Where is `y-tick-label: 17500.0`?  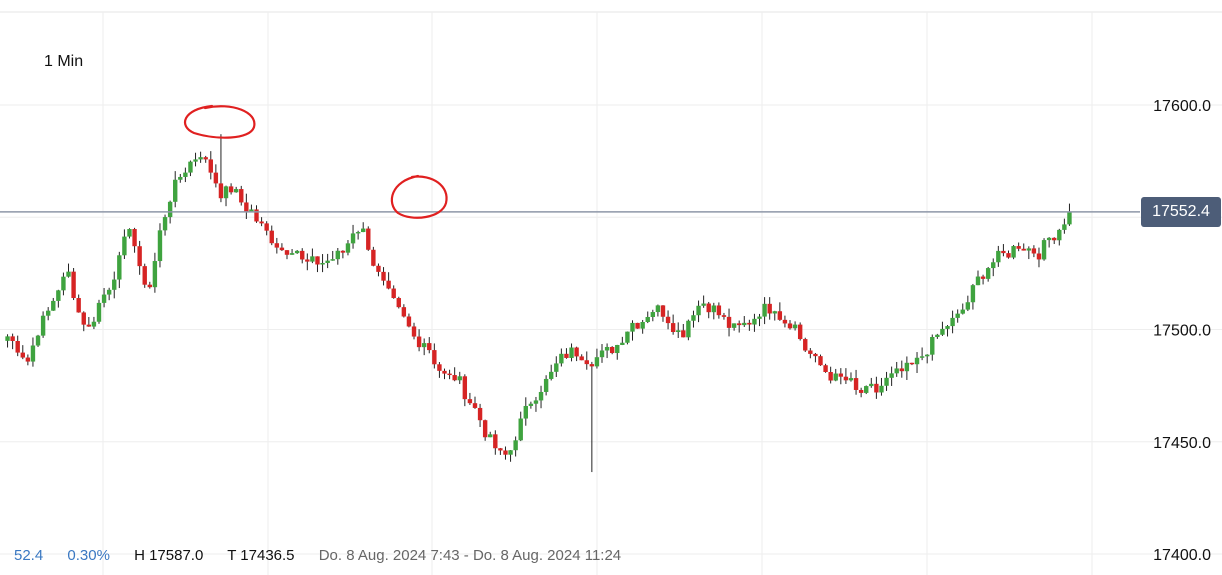 y-tick-label: 17500.0 is located at coordinates (1182, 331).